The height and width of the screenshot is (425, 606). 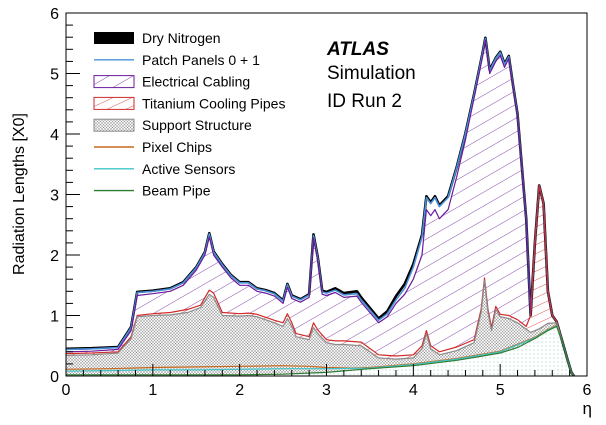 I want to click on series-line-beam-pipe, so click(x=320, y=350).